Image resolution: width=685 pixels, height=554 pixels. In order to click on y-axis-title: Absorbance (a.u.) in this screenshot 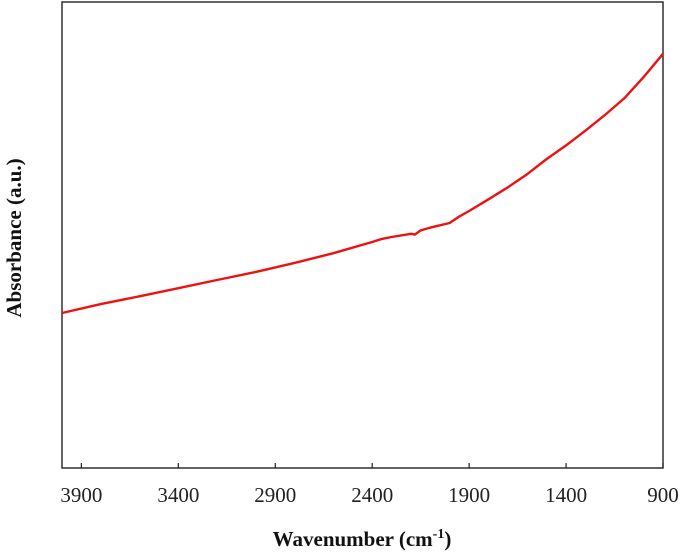, I will do `click(14, 237)`.